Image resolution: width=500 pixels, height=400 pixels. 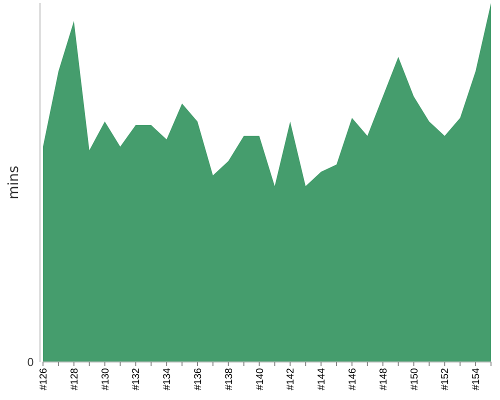 What do you see at coordinates (384, 379) in the screenshot?
I see `x-tick-label: #148` at bounding box center [384, 379].